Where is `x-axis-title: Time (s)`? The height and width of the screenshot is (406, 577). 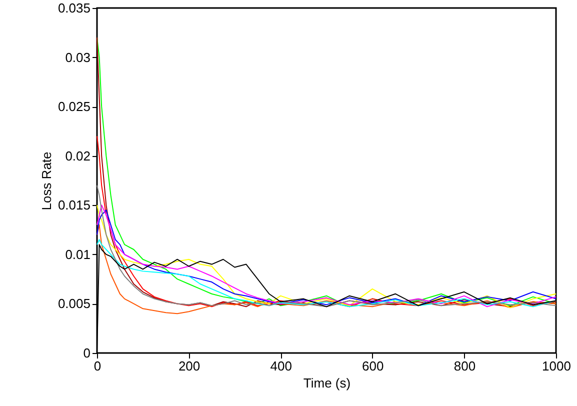 x-axis-title: Time (s) is located at coordinates (327, 383).